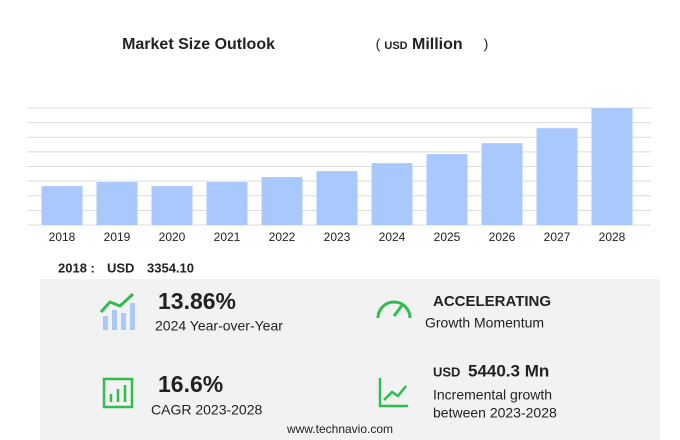  What do you see at coordinates (502, 237) in the screenshot?
I see `x-tick-label: 2026` at bounding box center [502, 237].